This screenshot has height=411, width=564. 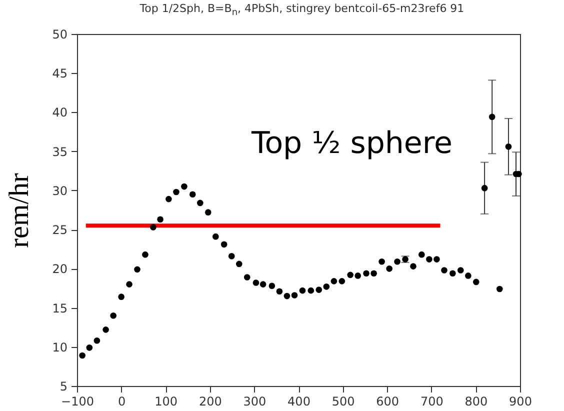 What do you see at coordinates (432, 401) in the screenshot?
I see `x-tick-label: 700` at bounding box center [432, 401].